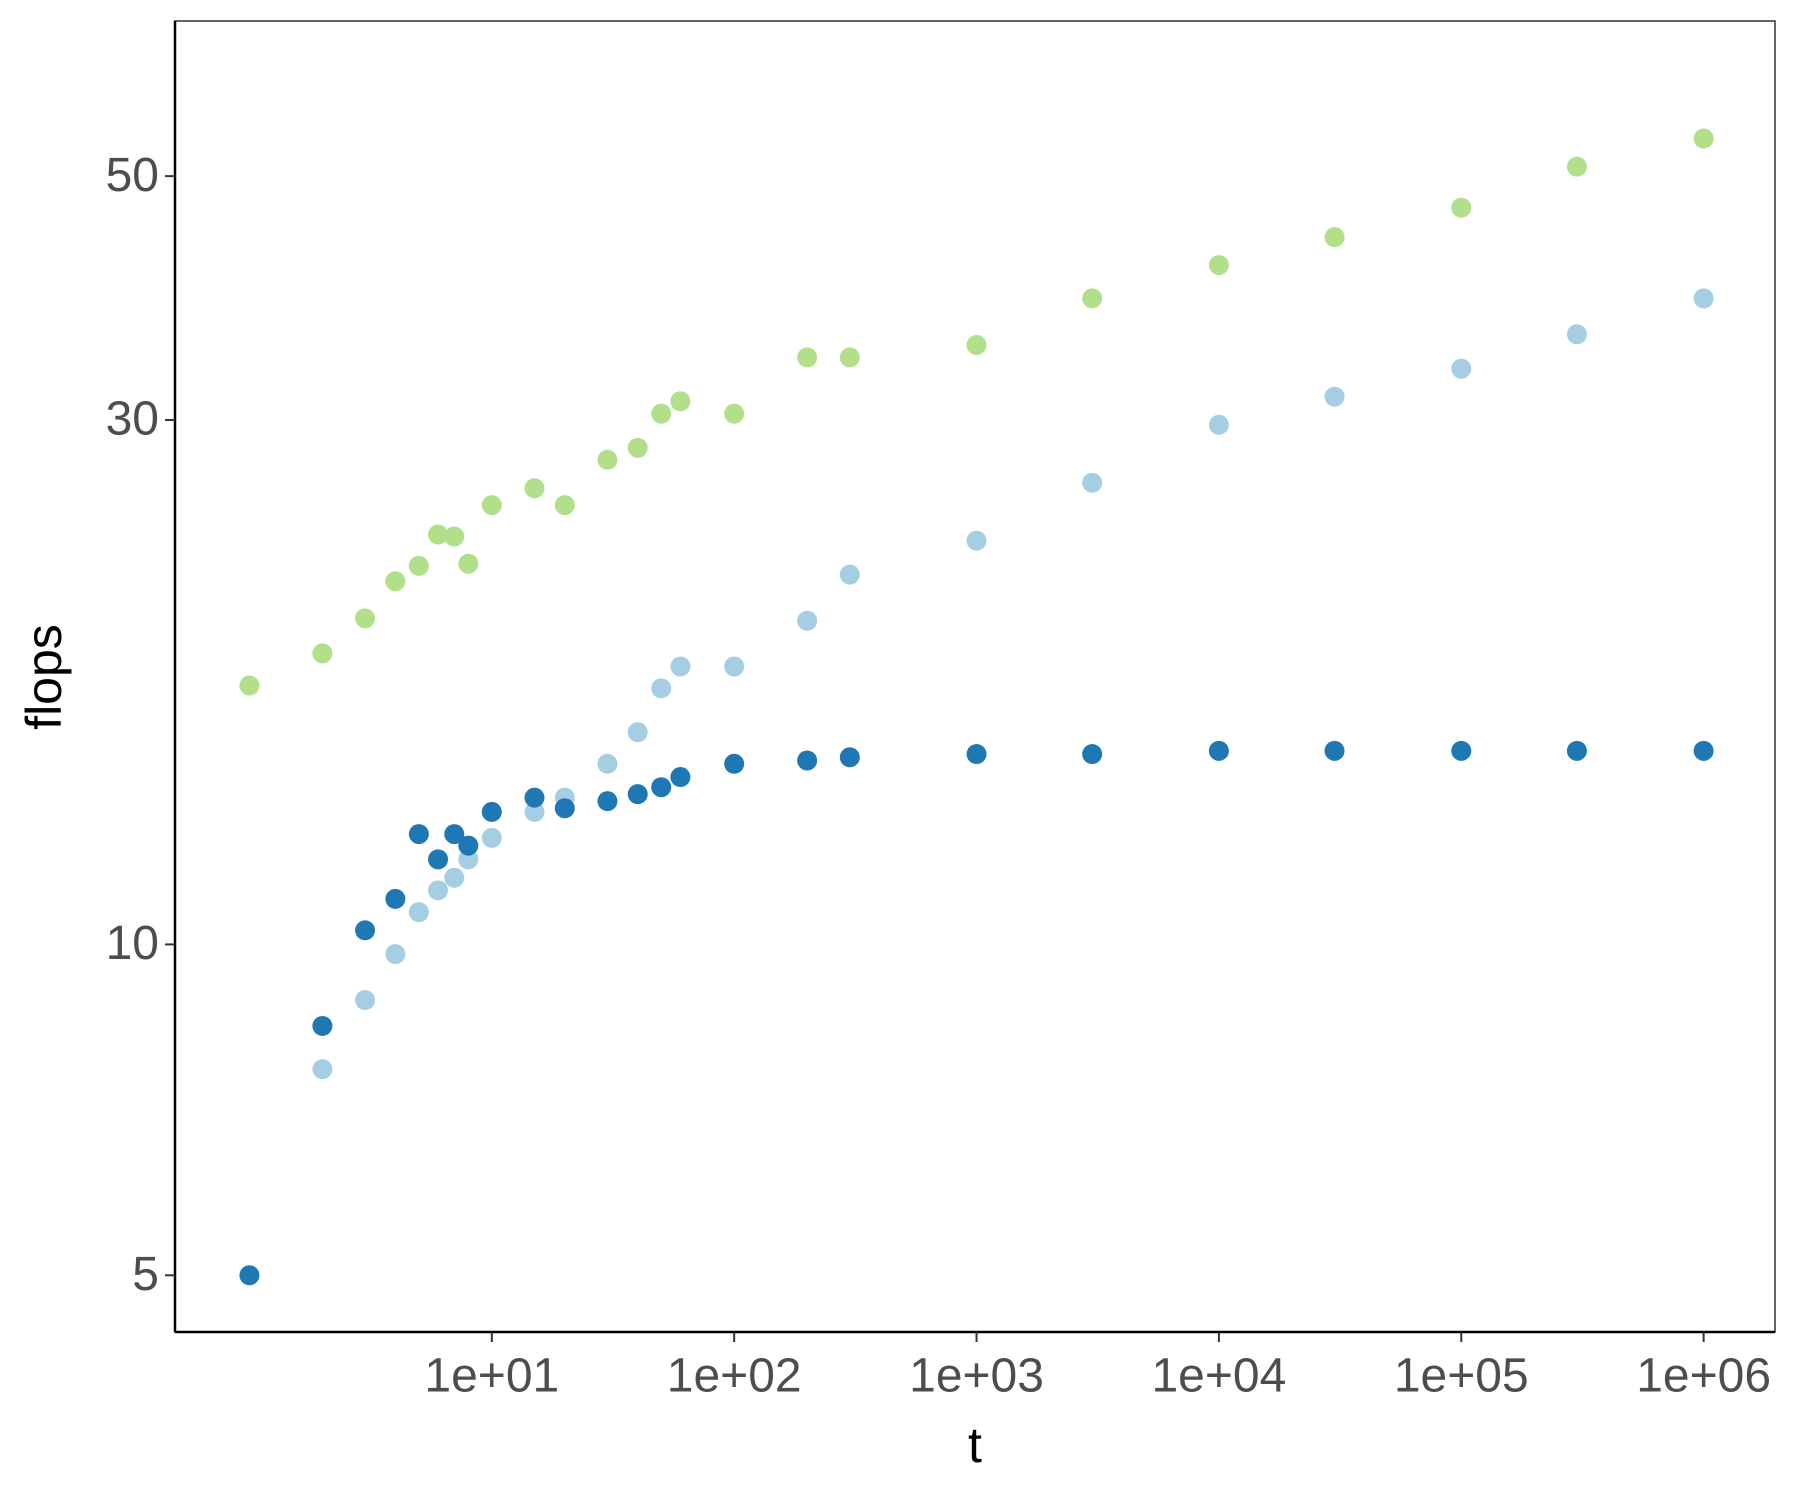 The width and height of the screenshot is (1800, 1500). I want to click on x-tick-label: 1e+01, so click(491, 1376).